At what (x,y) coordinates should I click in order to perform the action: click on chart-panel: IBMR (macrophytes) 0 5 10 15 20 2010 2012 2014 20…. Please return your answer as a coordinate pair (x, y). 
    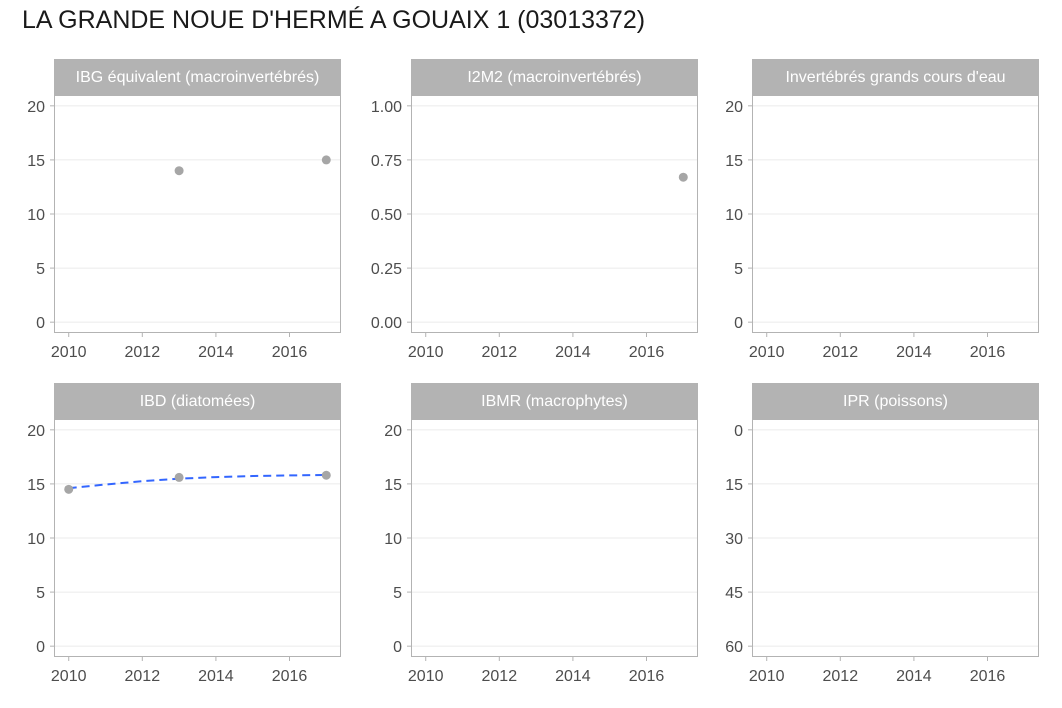
    Looking at the image, I should click on (541, 534).